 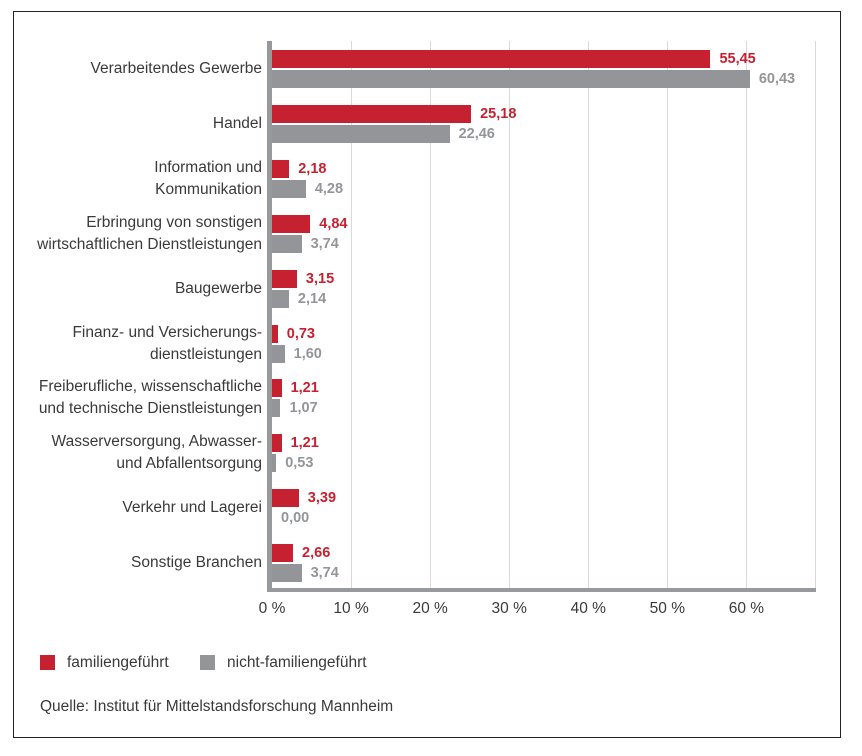 I want to click on legend-swatch-nicht-familiengefuehrt, so click(x=207, y=662).